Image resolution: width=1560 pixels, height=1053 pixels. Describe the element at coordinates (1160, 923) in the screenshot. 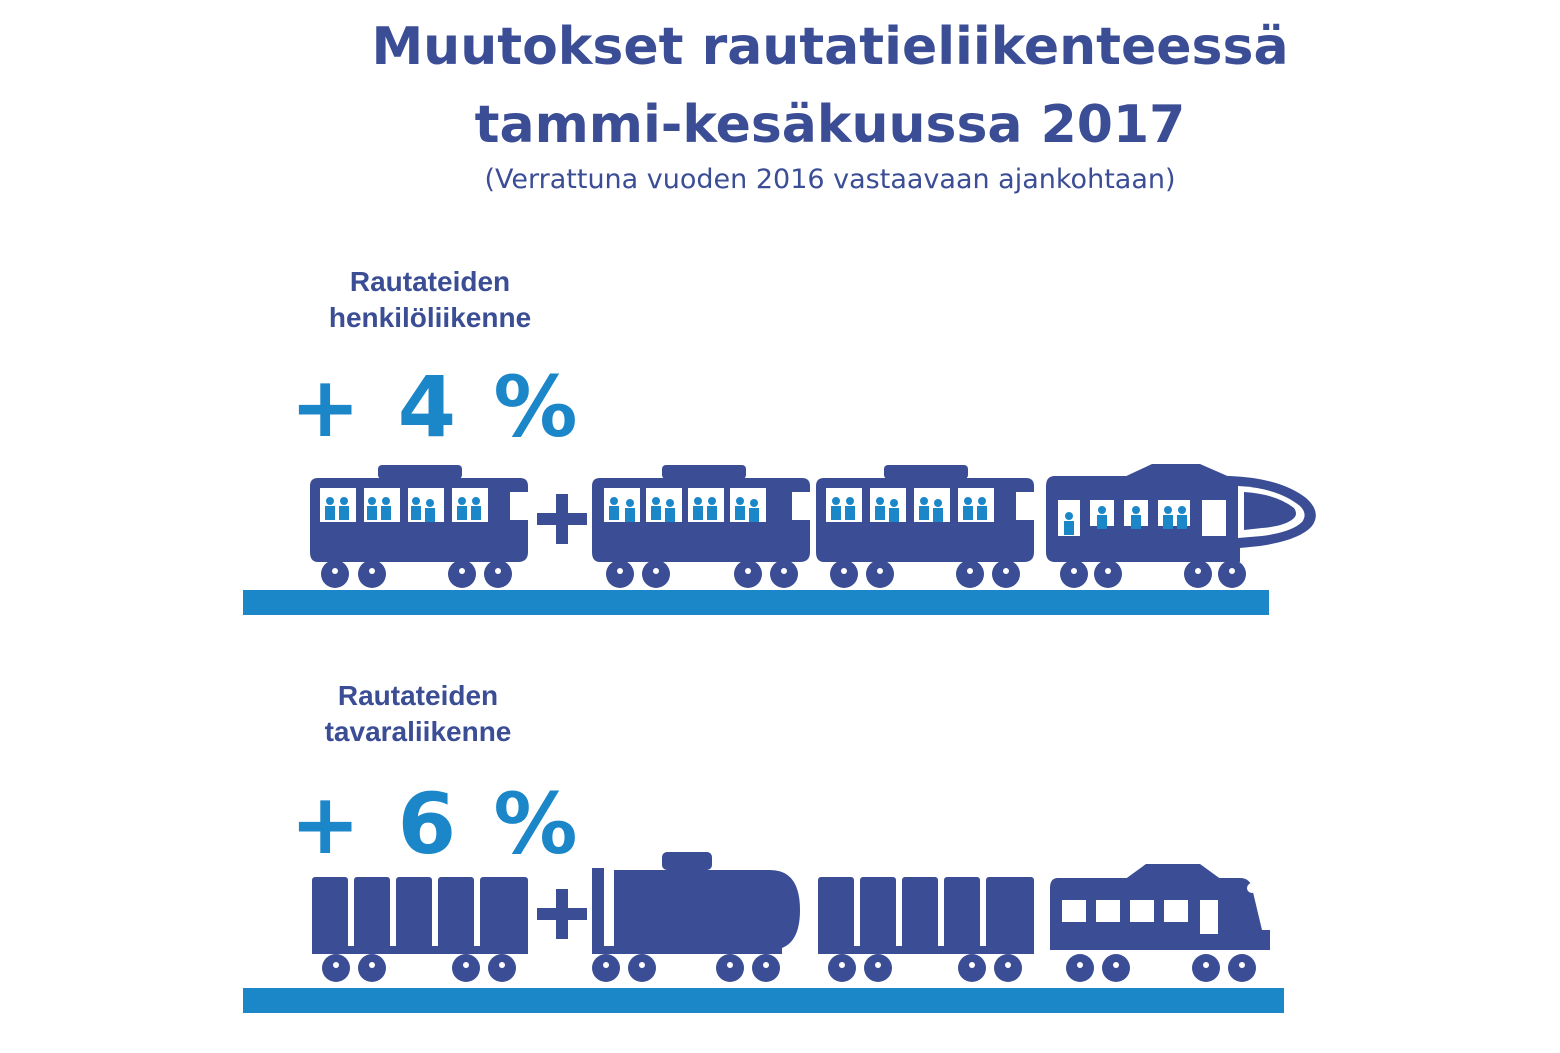

I see `freight-locomotive` at that location.